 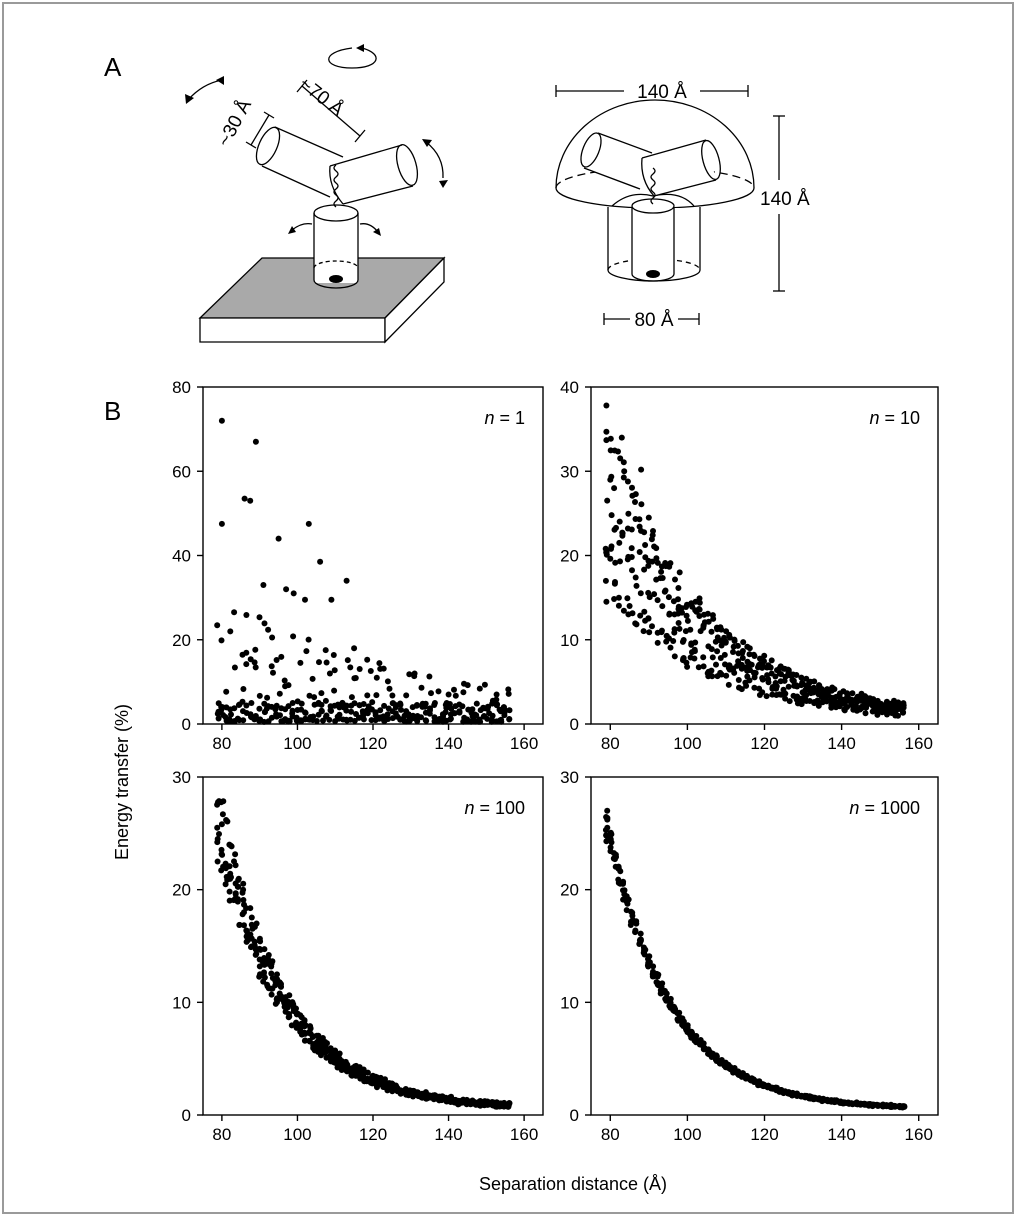 I want to click on plot-frame, so click(x=373, y=555).